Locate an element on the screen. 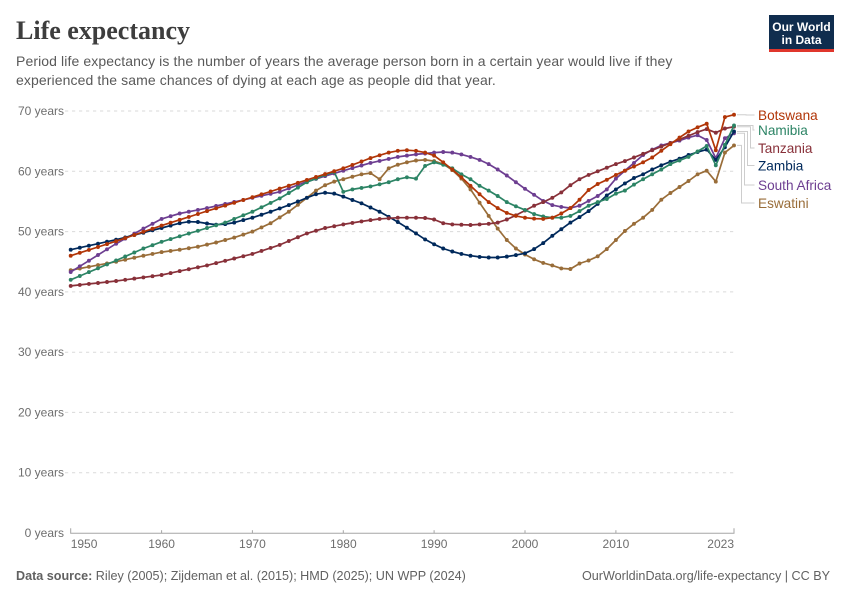 This screenshot has width=850, height=600. svg-text: 1980 is located at coordinates (343, 544).